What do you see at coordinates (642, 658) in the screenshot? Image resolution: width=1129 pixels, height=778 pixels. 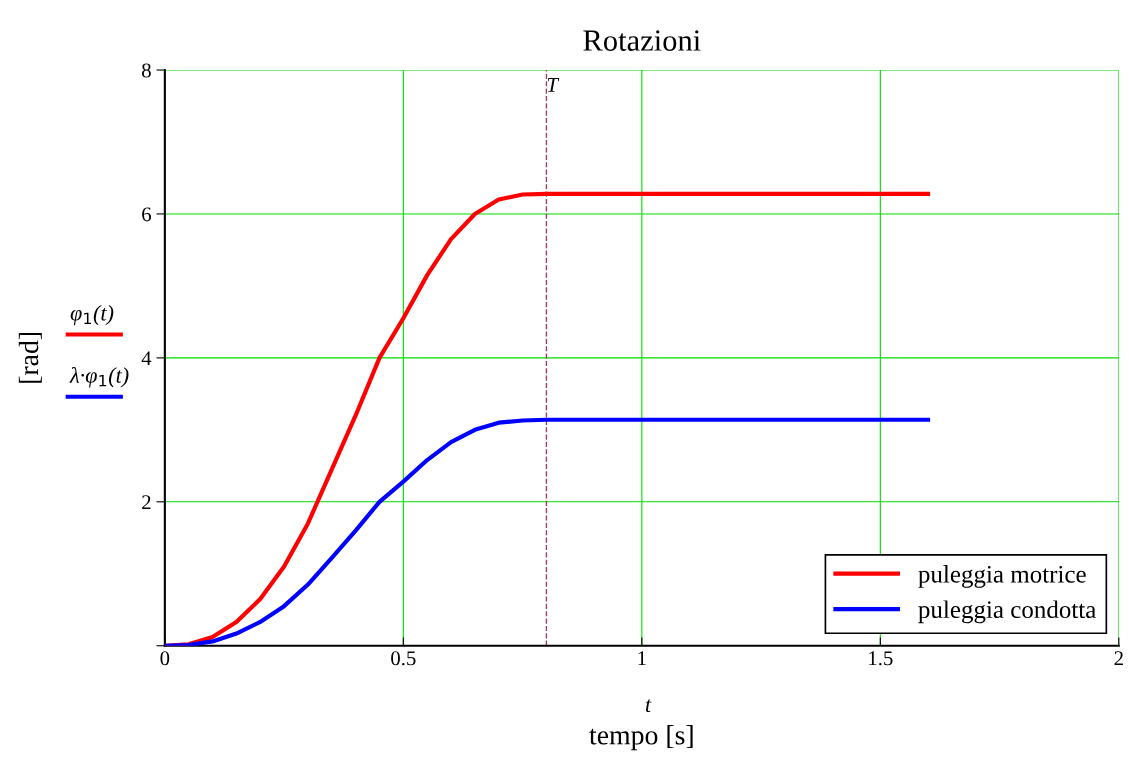 I see `x-tick-label: 1` at bounding box center [642, 658].